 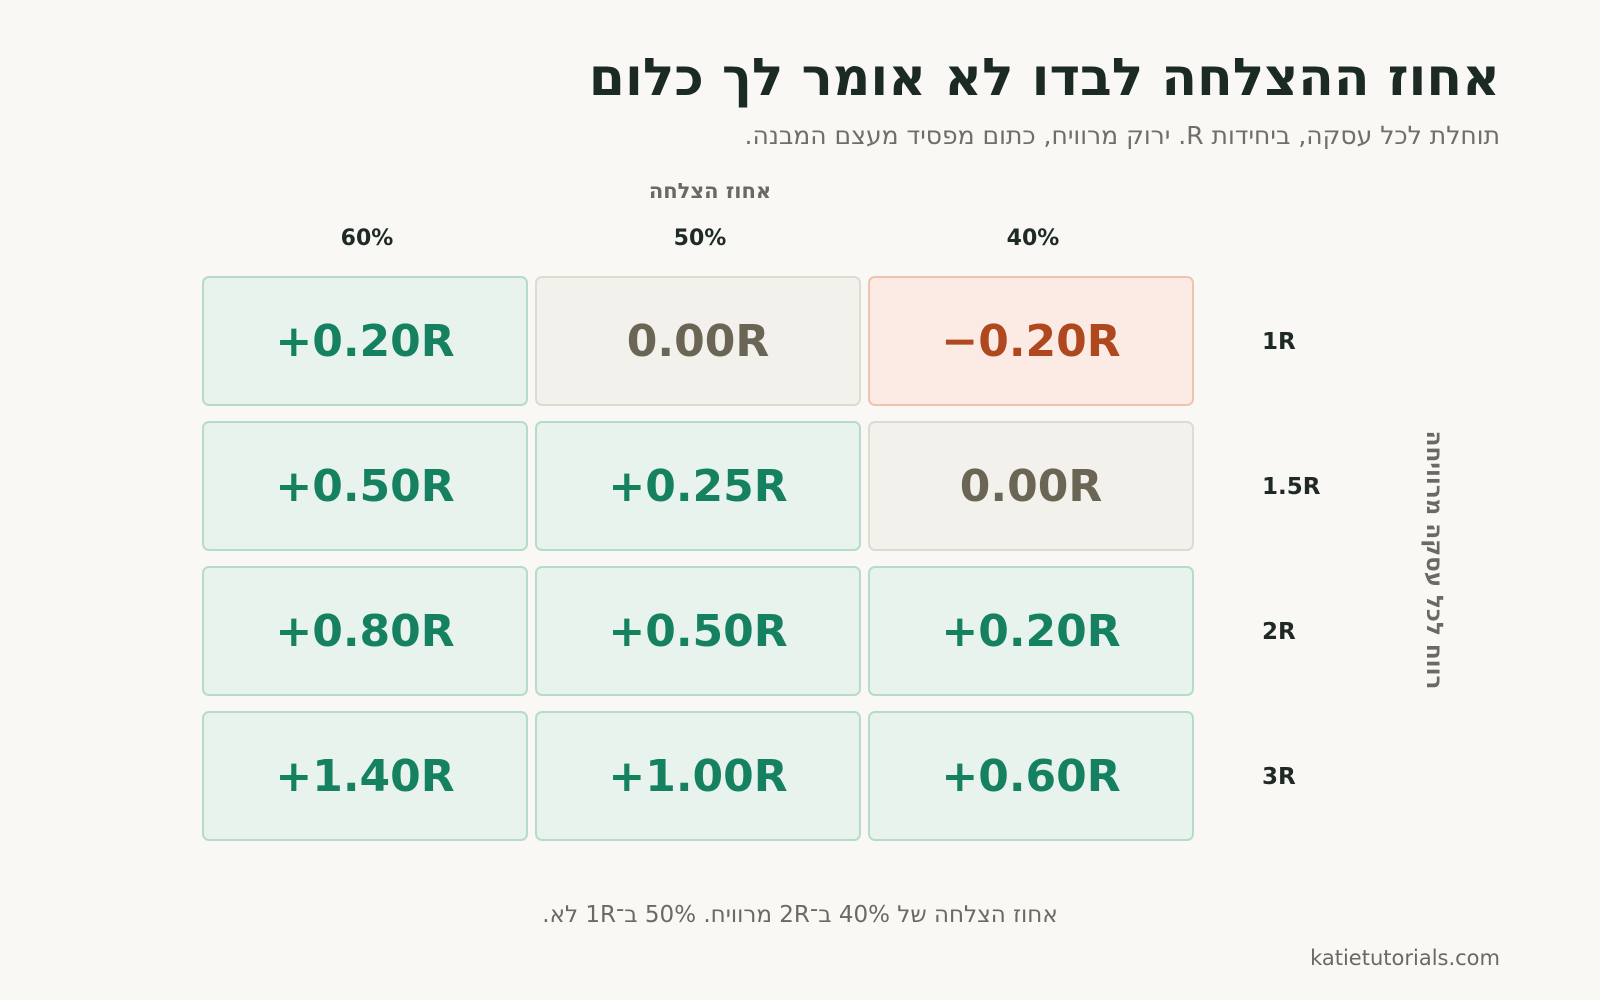 I want to click on row-header-1-5r: 1.5R, so click(x=1291, y=487).